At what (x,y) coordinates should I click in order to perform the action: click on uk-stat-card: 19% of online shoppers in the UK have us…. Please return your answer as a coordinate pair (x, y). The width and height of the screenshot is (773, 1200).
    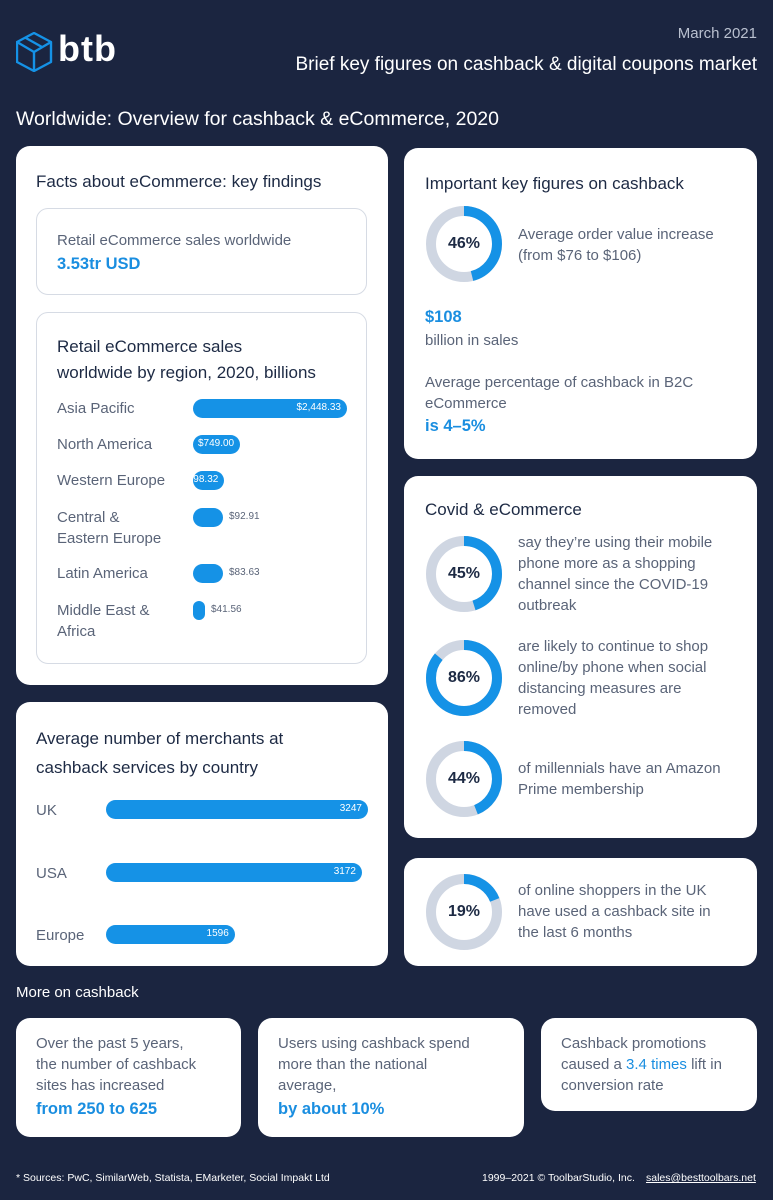
    Looking at the image, I should click on (580, 912).